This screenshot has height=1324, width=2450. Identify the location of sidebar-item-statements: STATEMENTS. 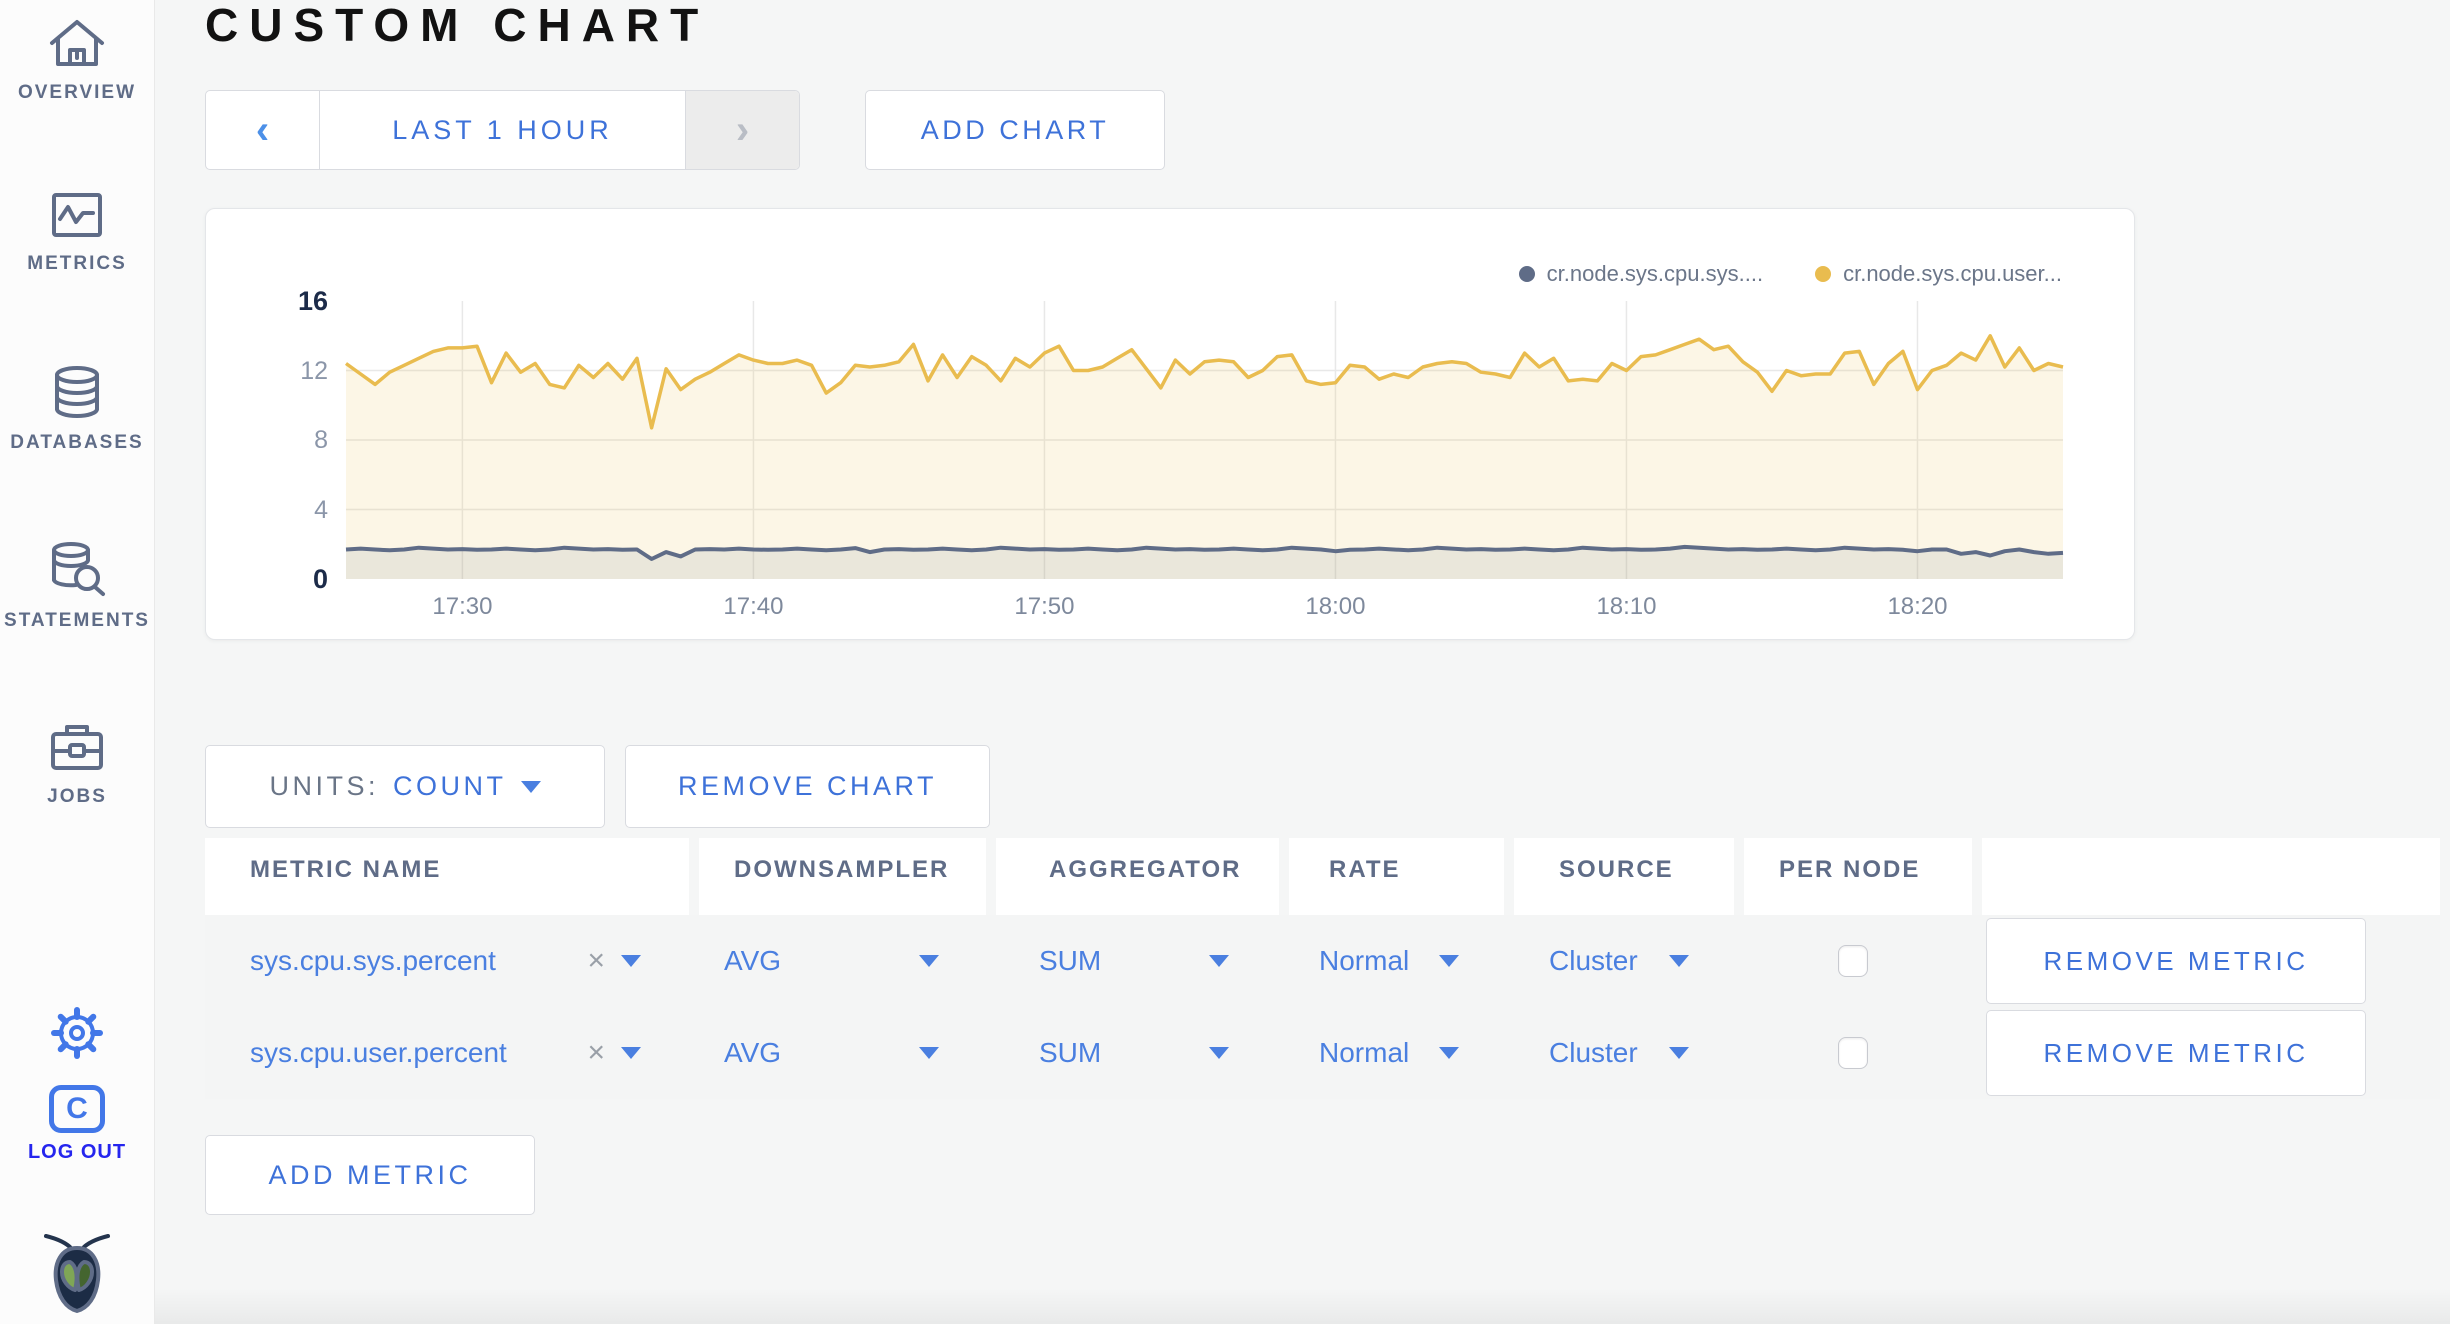
(77, 585).